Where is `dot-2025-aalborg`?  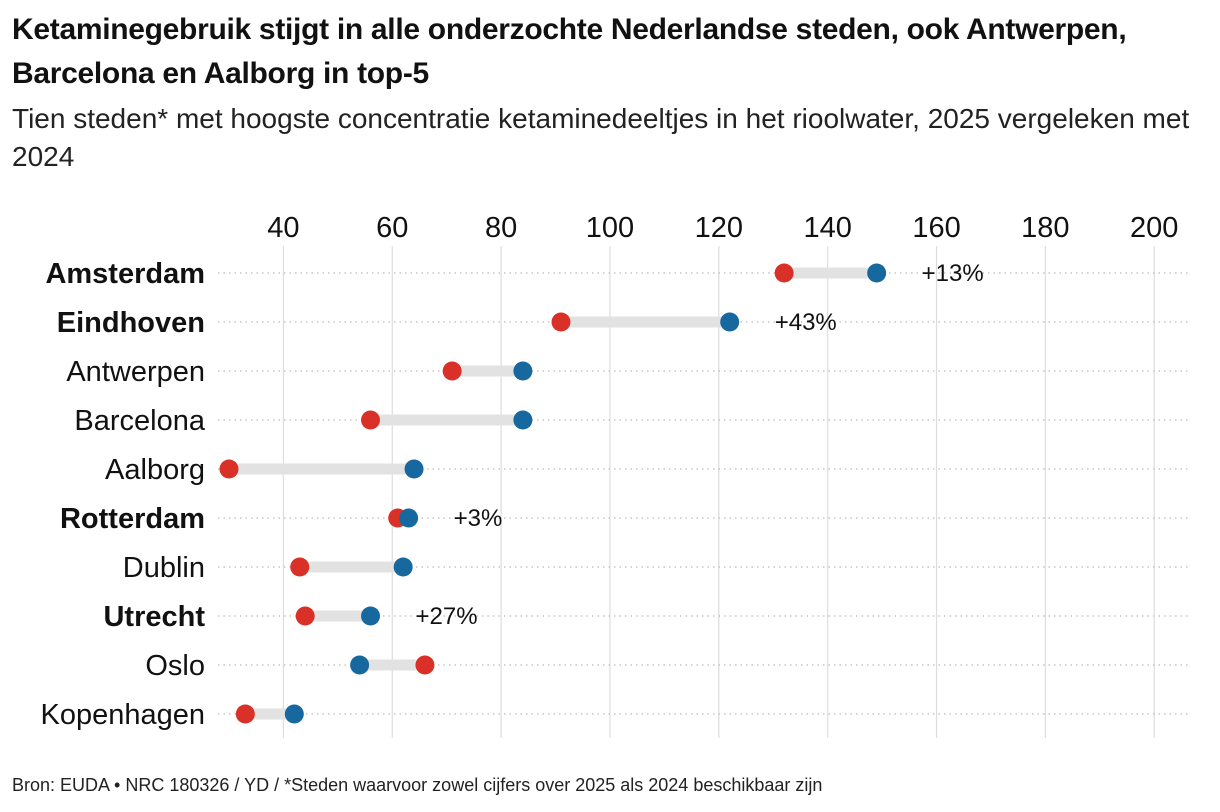 dot-2025-aalborg is located at coordinates (414, 469).